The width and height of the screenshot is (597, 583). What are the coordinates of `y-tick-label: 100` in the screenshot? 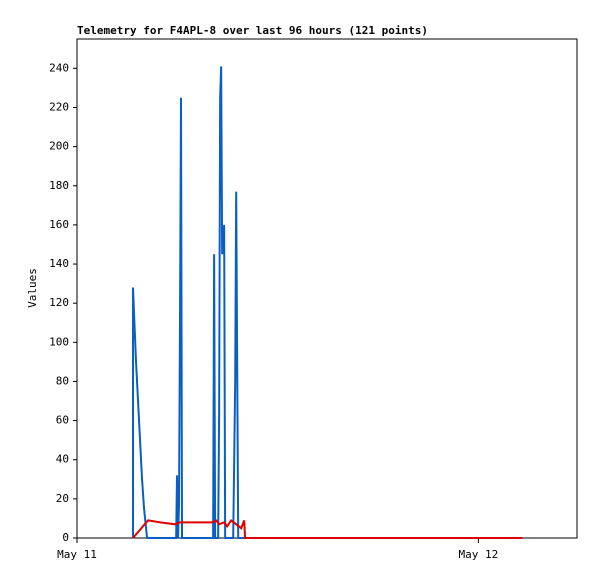 It's located at (59, 341).